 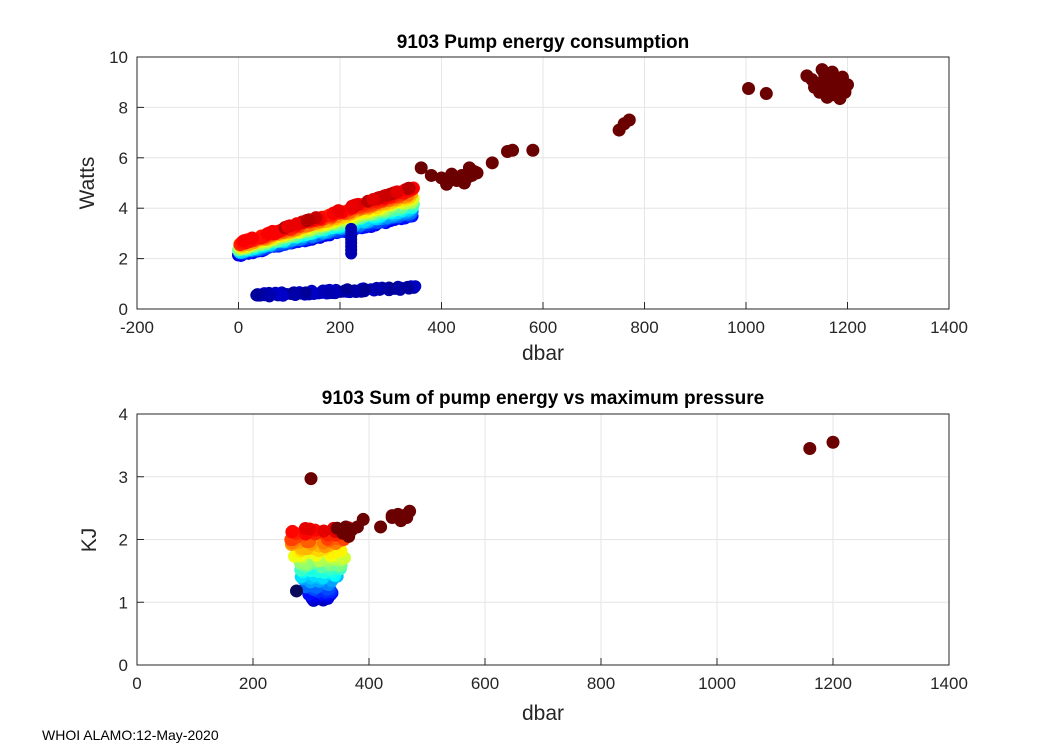 I want to click on top-xtick-label: 1400, so click(x=949, y=327).